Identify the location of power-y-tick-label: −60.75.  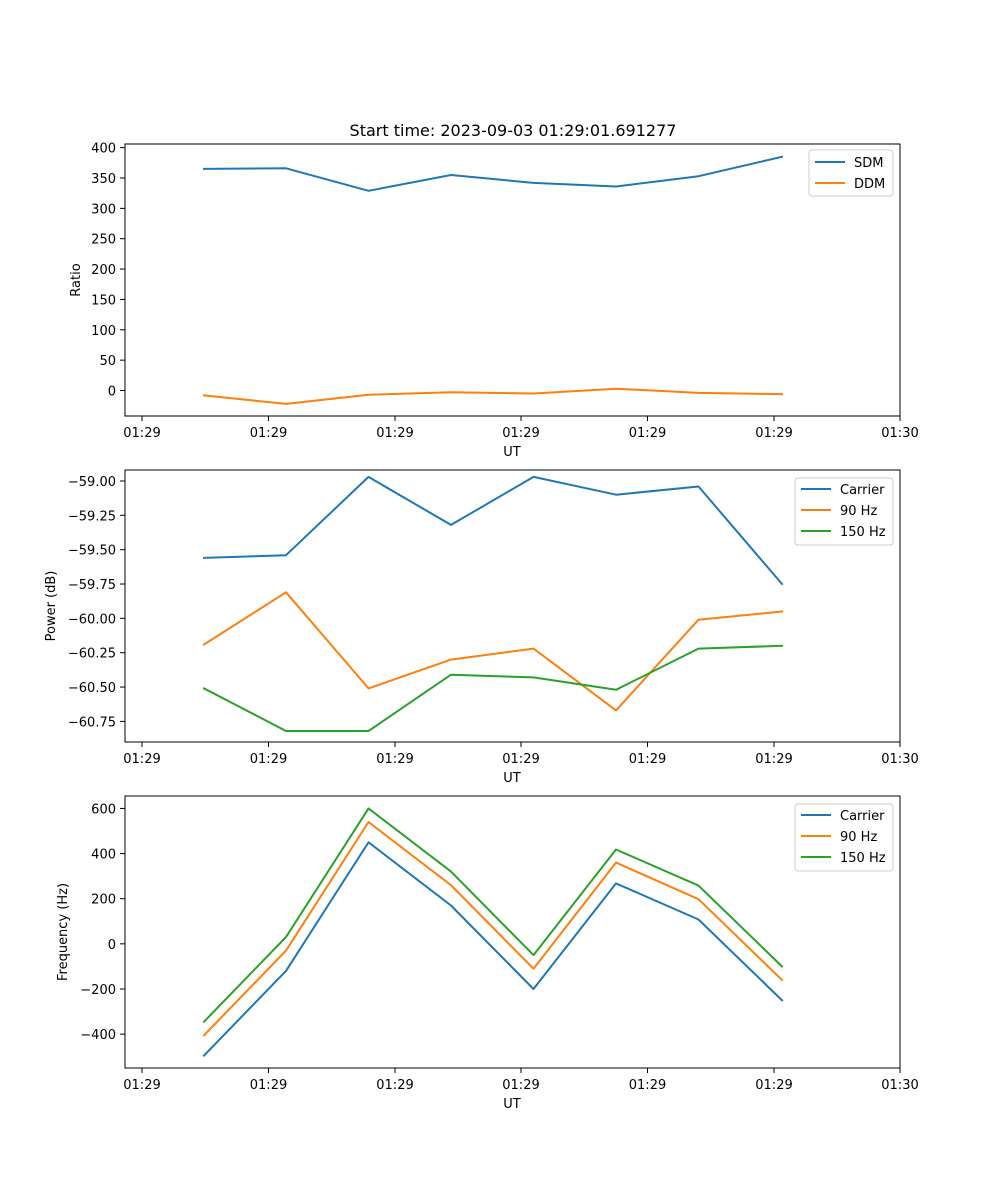
(92, 722).